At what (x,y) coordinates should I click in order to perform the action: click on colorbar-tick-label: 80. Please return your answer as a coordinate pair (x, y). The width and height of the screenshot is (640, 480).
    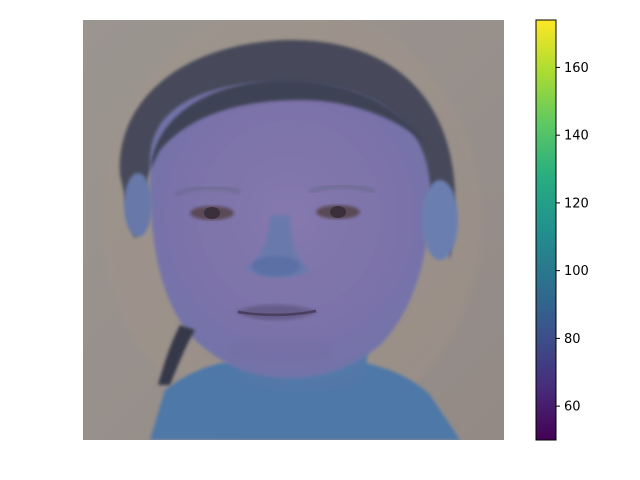
    Looking at the image, I should click on (572, 339).